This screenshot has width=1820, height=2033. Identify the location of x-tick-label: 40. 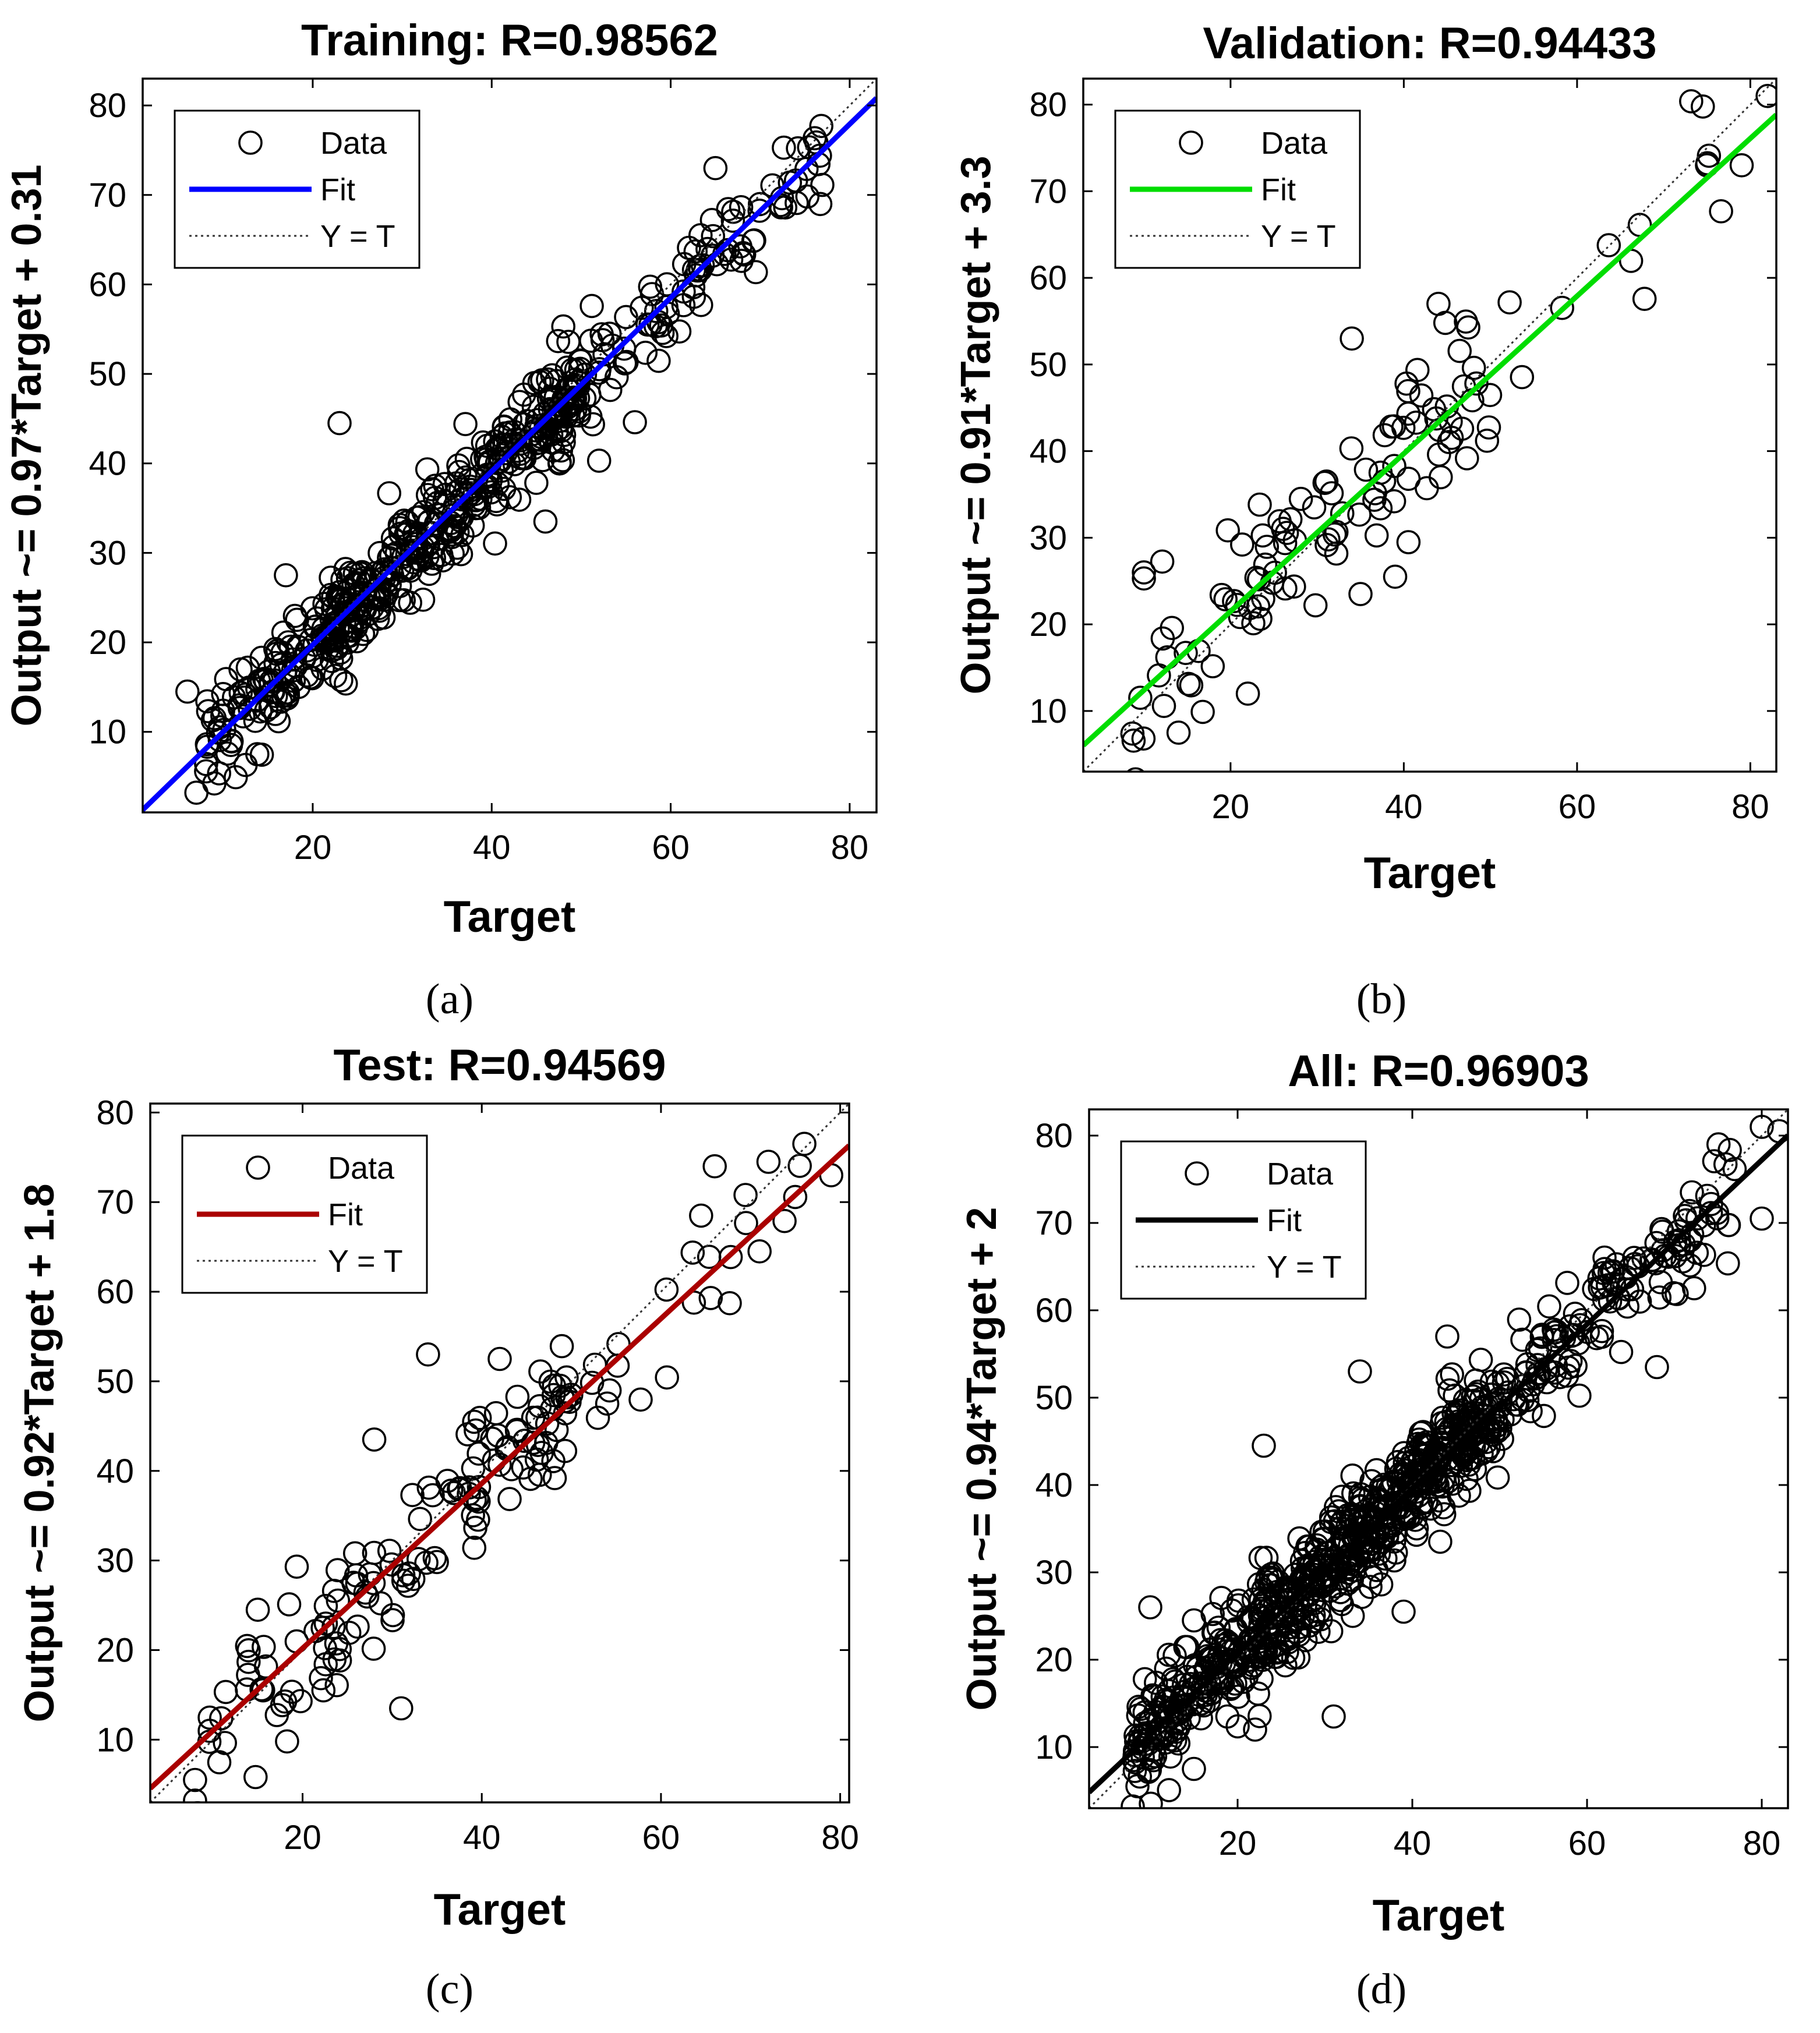
(482, 1838).